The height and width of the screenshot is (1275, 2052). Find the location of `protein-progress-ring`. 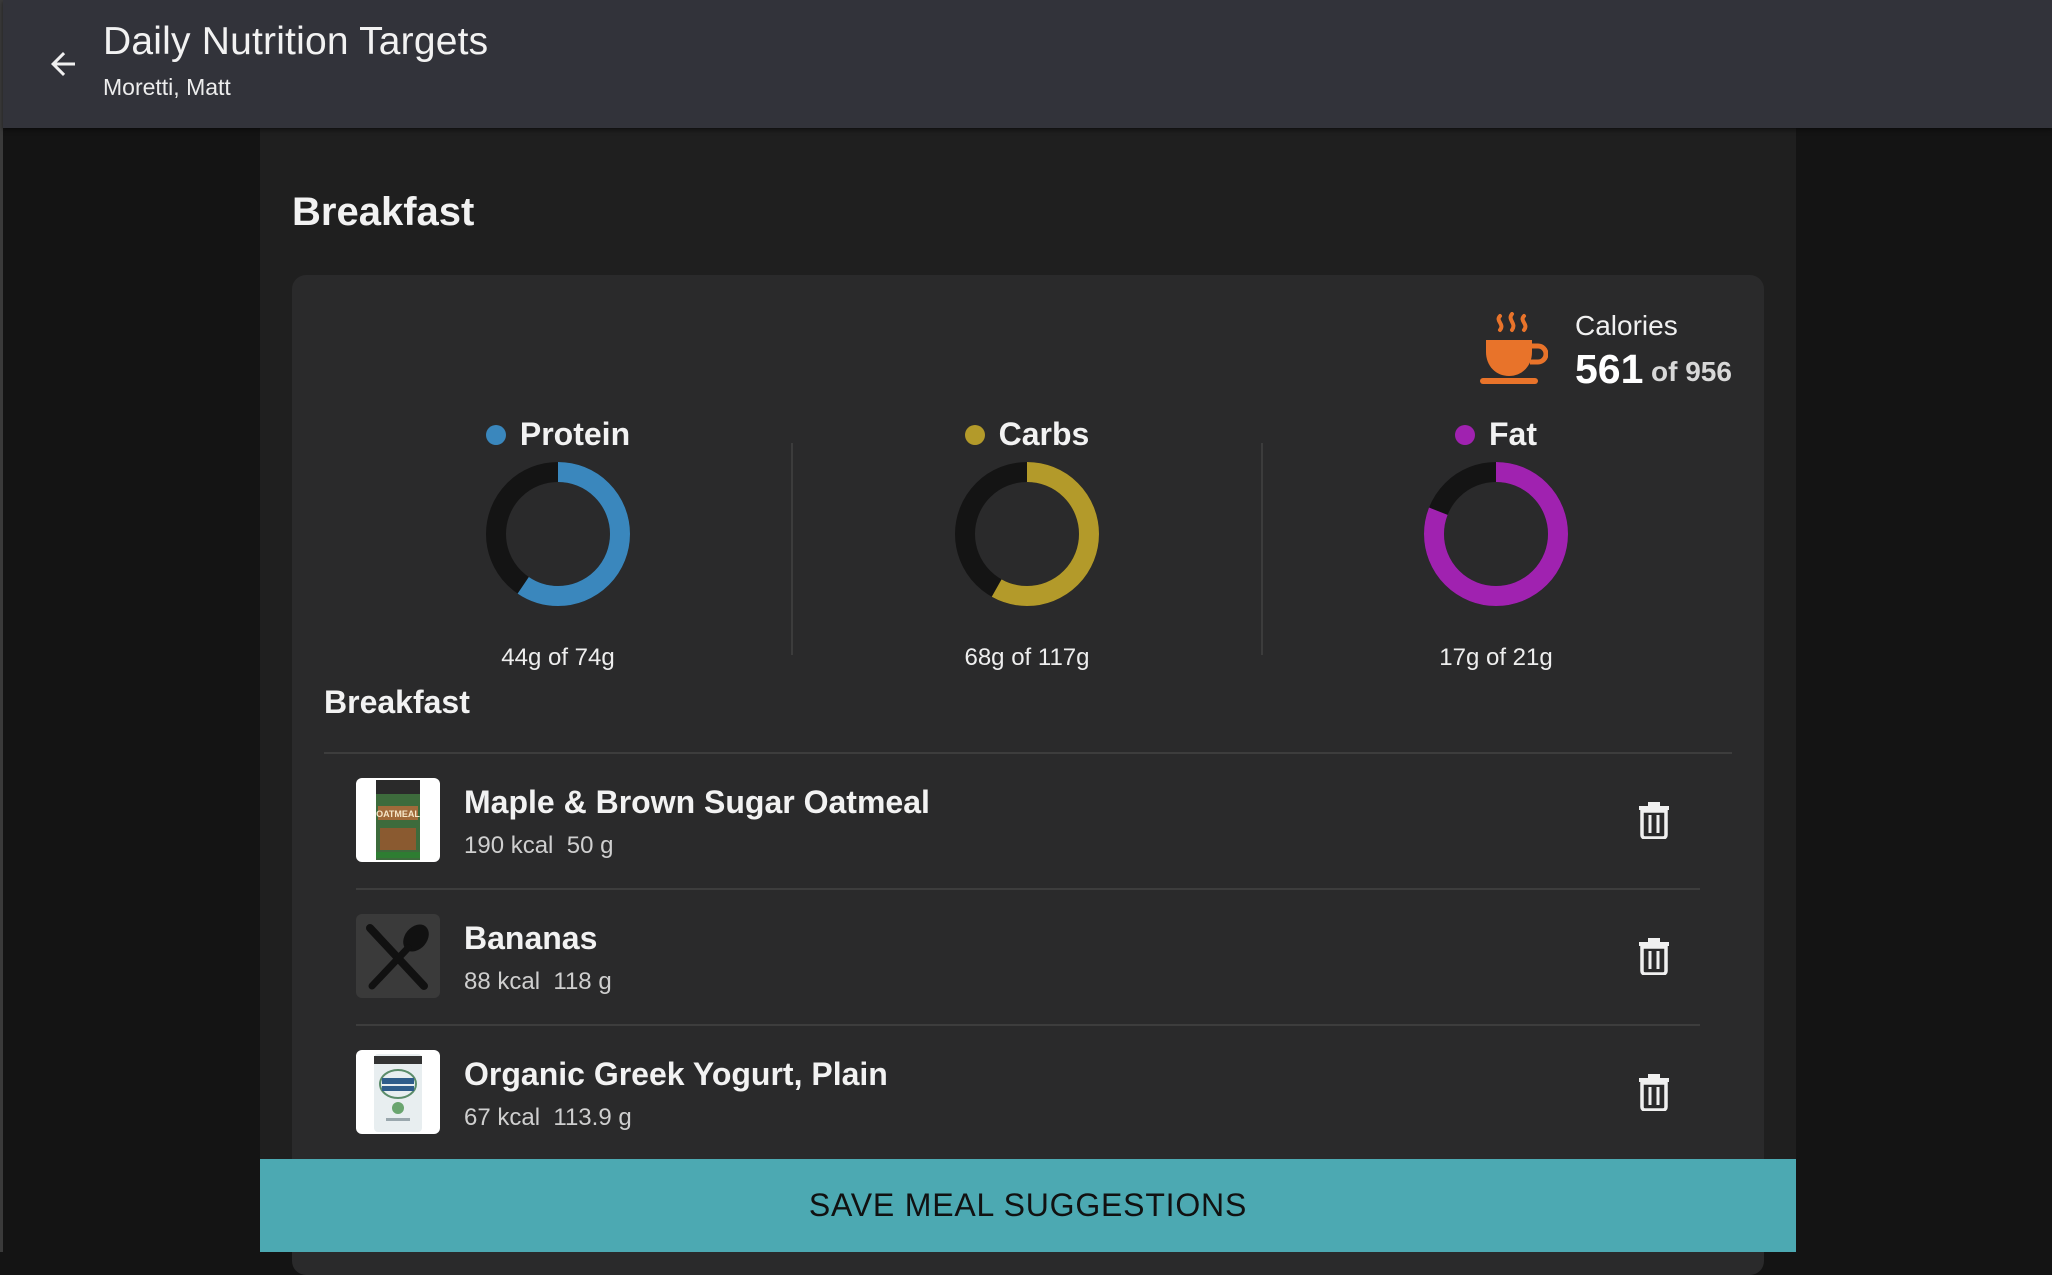

protein-progress-ring is located at coordinates (558, 534).